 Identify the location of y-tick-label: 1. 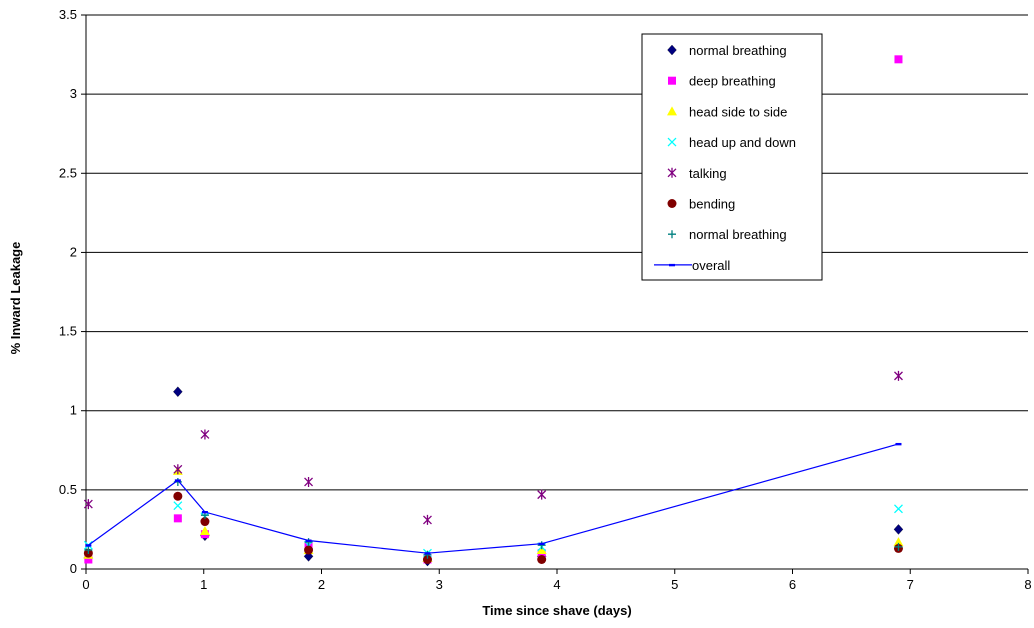
(73, 410).